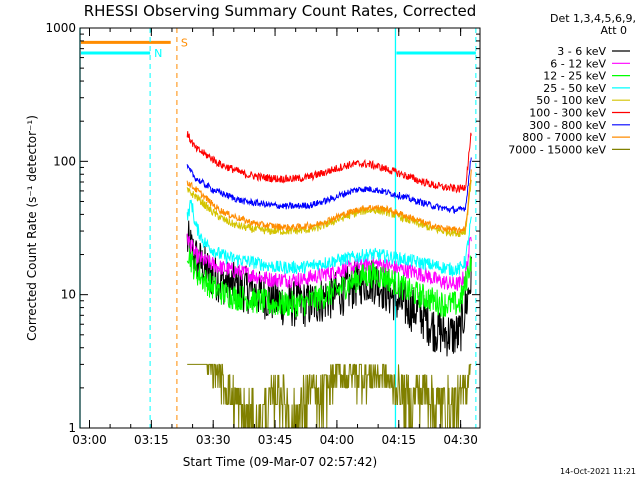 The height and width of the screenshot is (480, 640). I want to click on legend-label-7: 800 - 7000 keV, so click(564, 137).